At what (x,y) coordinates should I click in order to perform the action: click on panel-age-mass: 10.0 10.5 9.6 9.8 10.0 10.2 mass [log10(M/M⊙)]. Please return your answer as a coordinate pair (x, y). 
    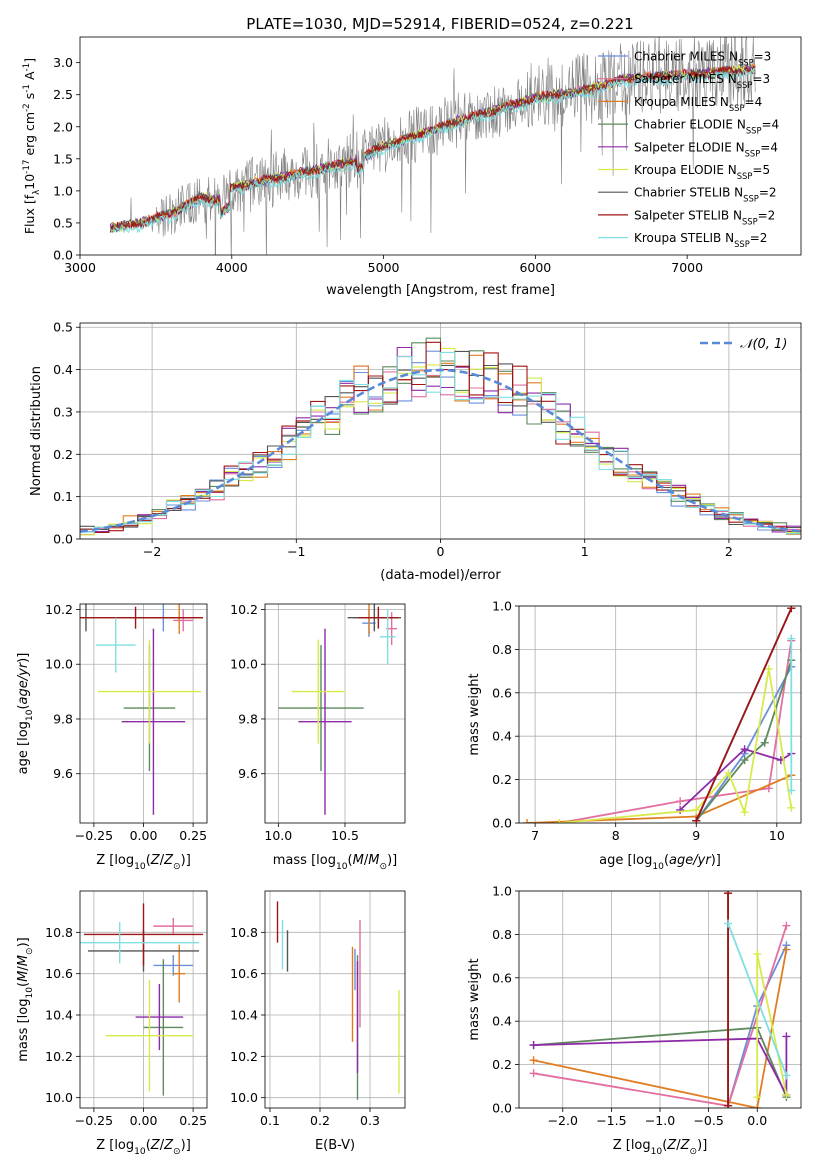
    Looking at the image, I should click on (318, 737).